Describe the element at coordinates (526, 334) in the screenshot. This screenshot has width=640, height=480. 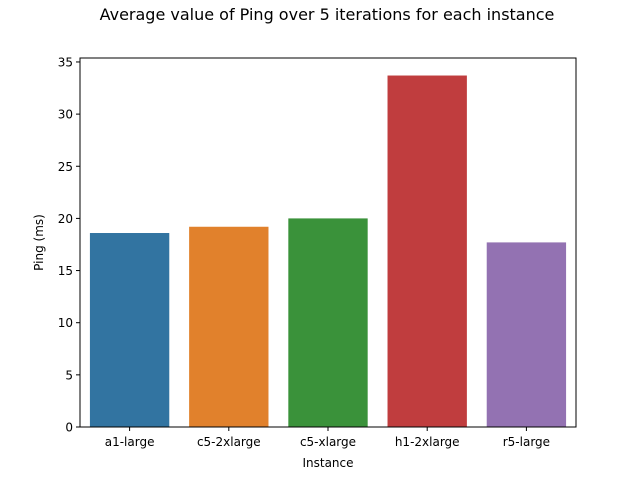
I see `bar-r5-large` at that location.